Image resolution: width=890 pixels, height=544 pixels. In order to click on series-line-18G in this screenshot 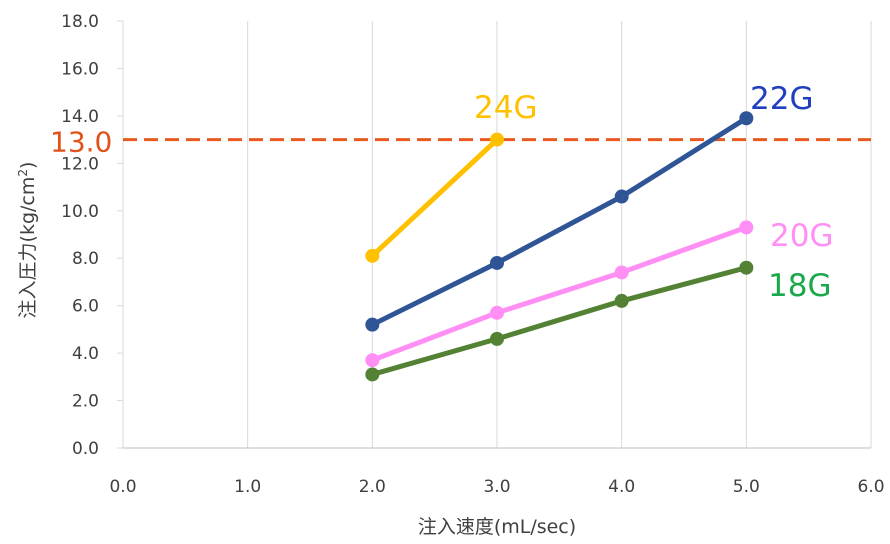, I will do `click(559, 321)`.